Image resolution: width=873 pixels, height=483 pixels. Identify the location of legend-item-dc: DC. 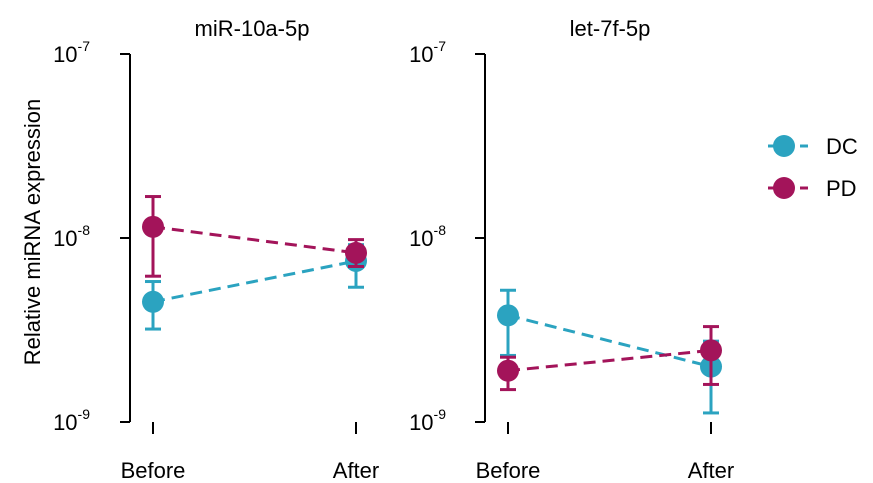
(813, 146).